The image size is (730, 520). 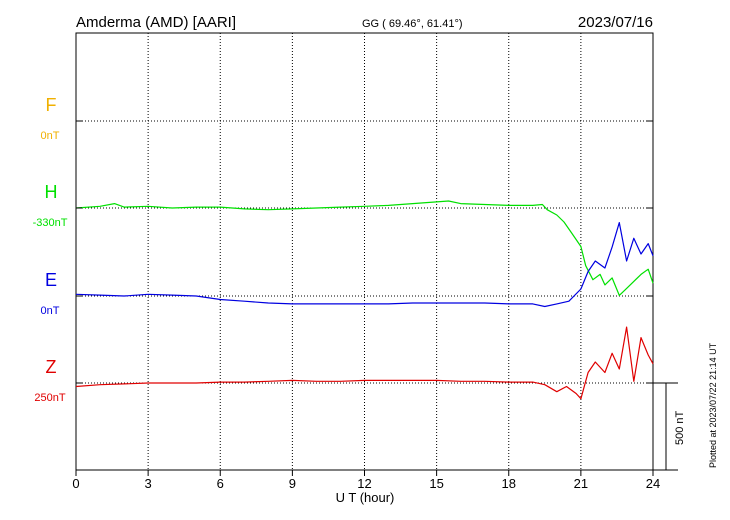 What do you see at coordinates (50, 311) in the screenshot?
I see `channel-baseline-E: 0nT` at bounding box center [50, 311].